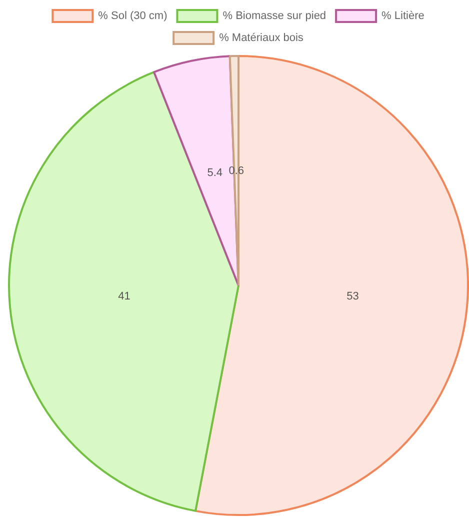  I want to click on data-label: 41, so click(124, 296).